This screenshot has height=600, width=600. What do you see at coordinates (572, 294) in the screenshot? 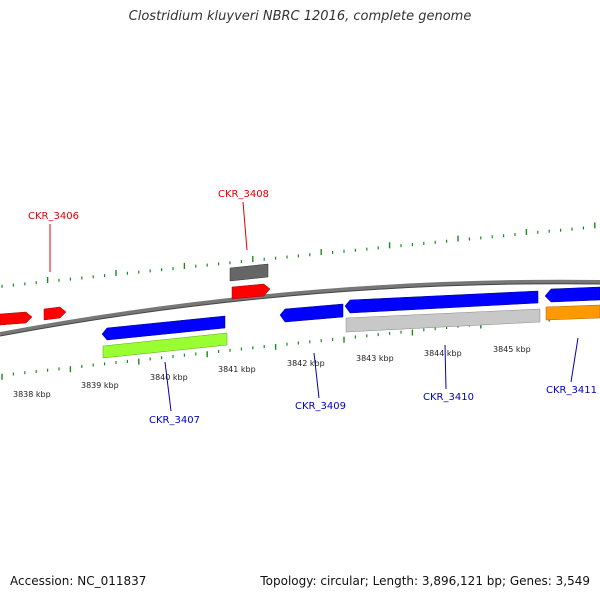
I see `gene-arrow-ckr-3411-blue` at bounding box center [572, 294].